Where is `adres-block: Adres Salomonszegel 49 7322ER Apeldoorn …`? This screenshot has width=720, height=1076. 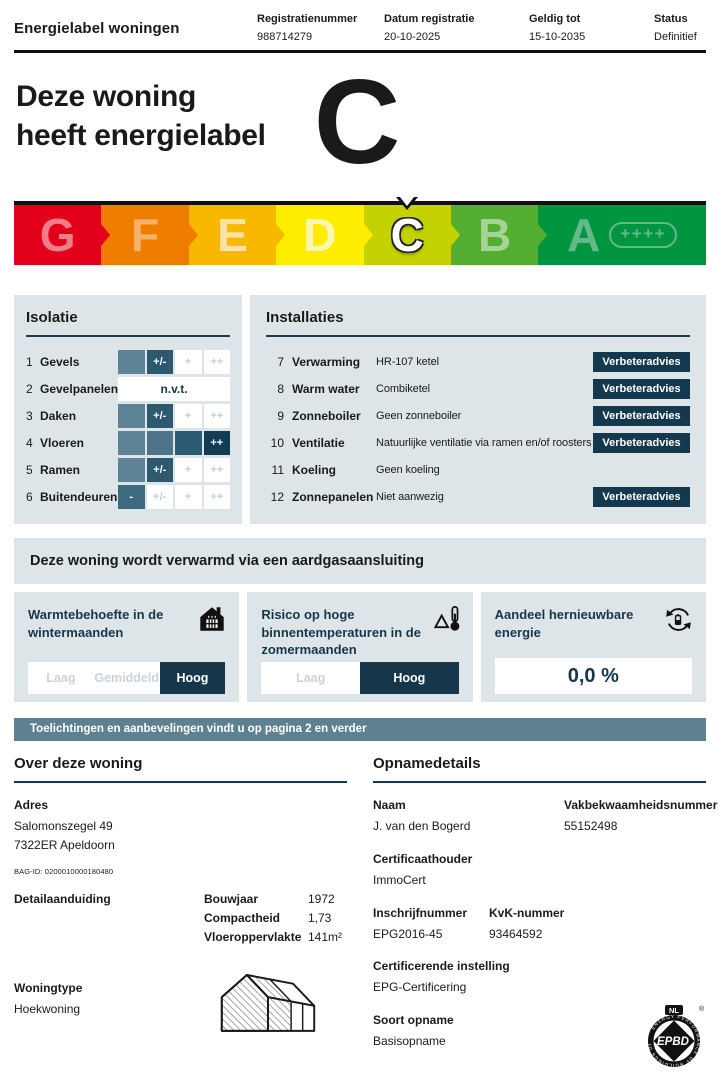
adres-block: Adres Salomonszegel 49 7322ER Apeldoorn … is located at coordinates (180, 836).